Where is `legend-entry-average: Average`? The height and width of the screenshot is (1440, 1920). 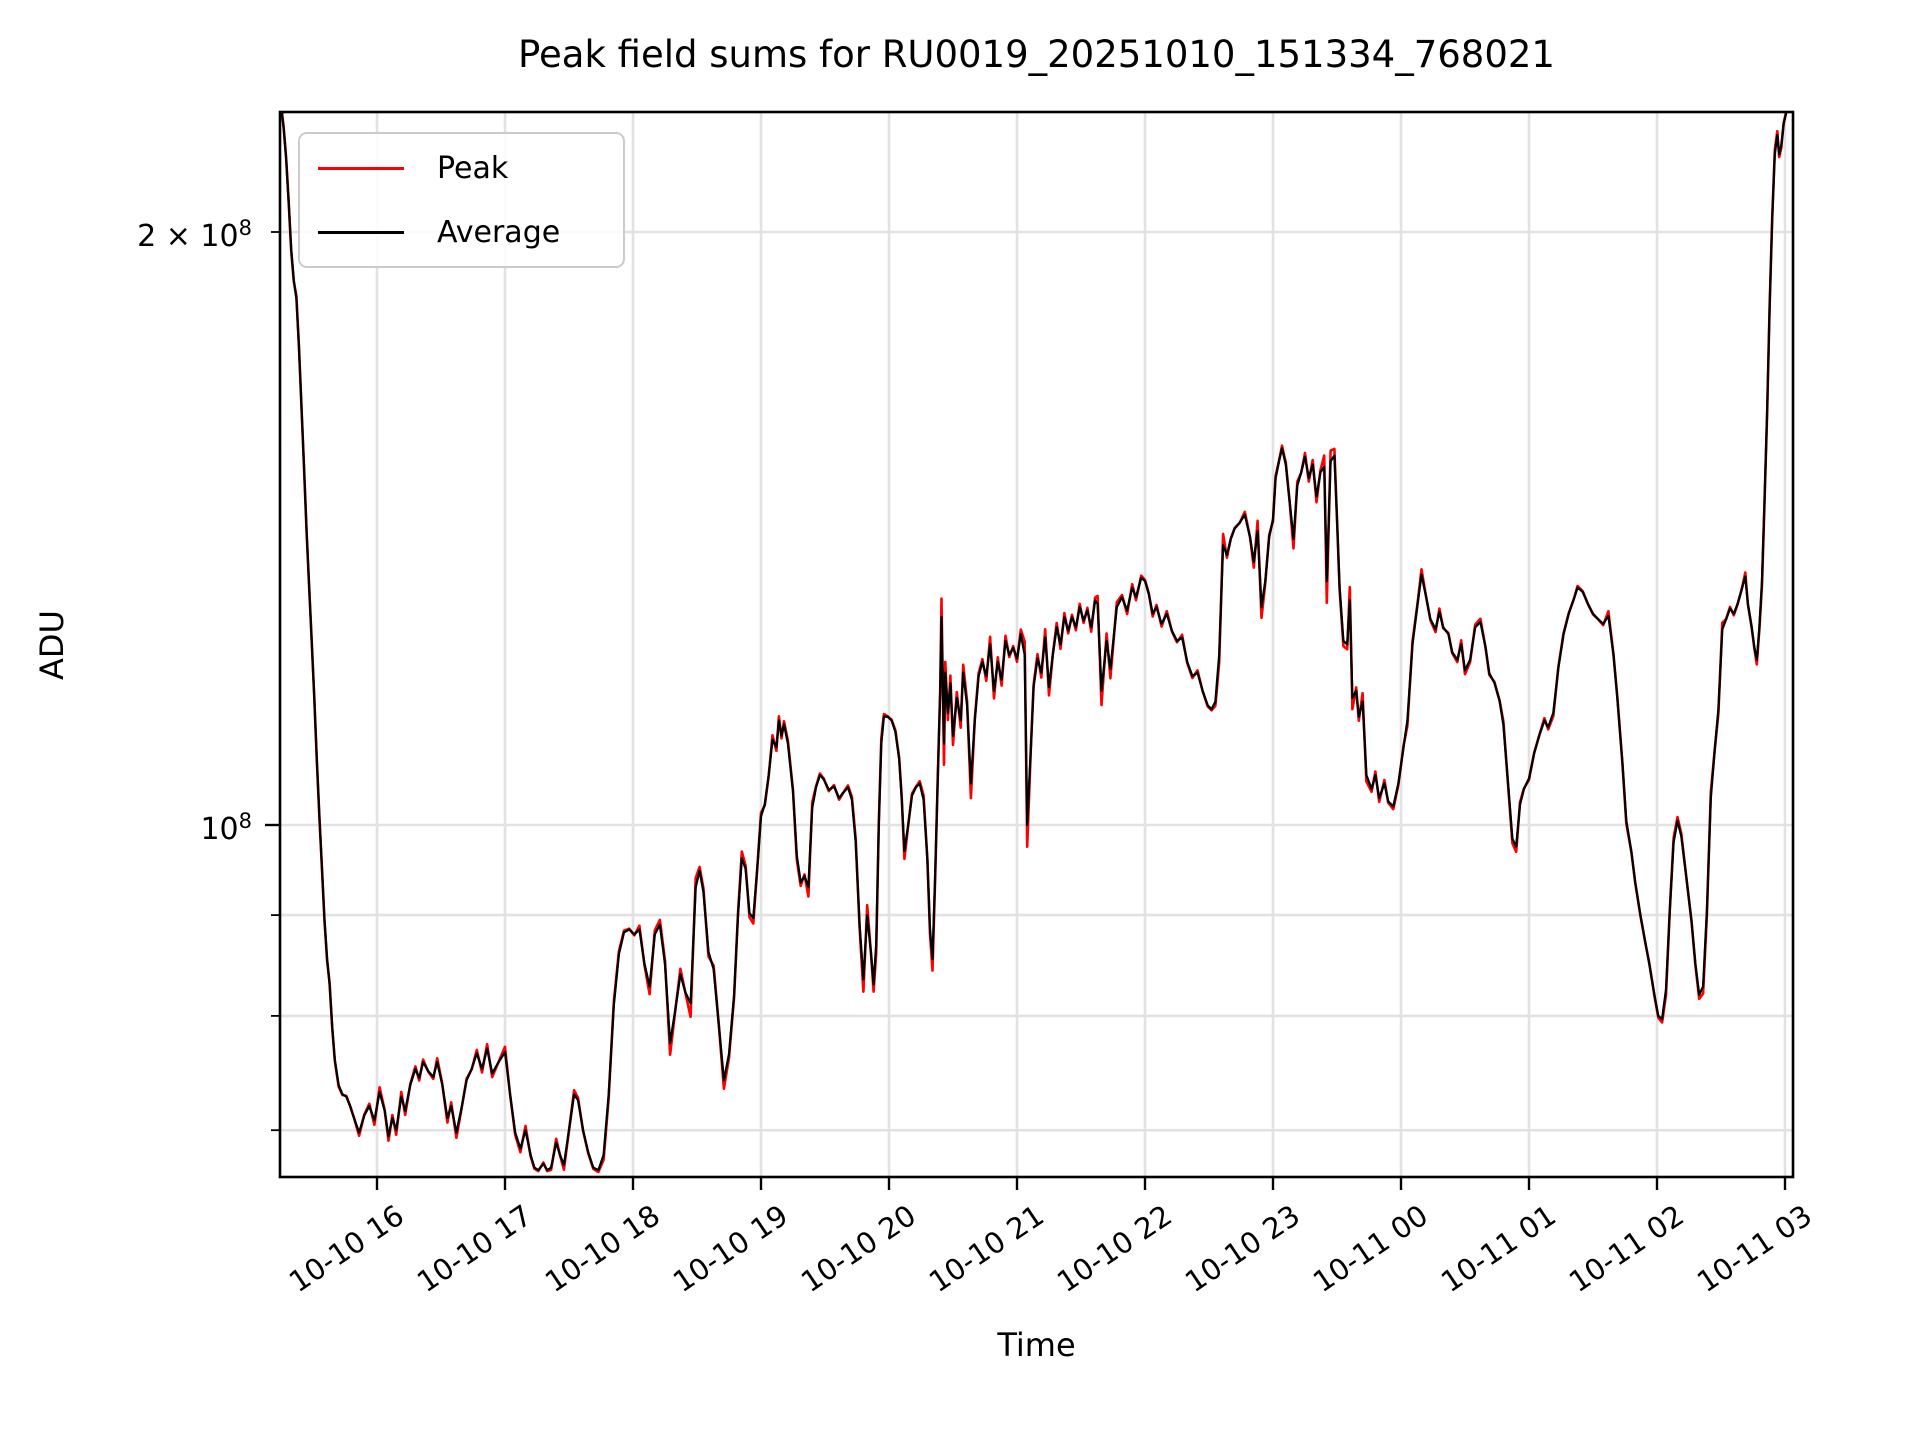
legend-entry-average: Average is located at coordinates (461, 232).